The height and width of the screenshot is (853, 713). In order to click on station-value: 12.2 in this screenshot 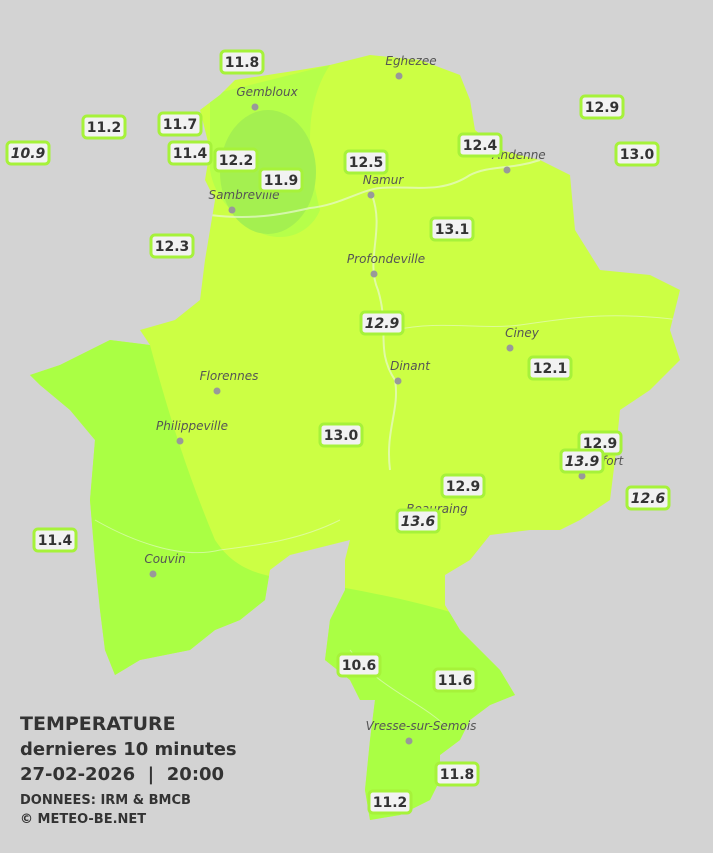, I will do `click(236, 161)`.